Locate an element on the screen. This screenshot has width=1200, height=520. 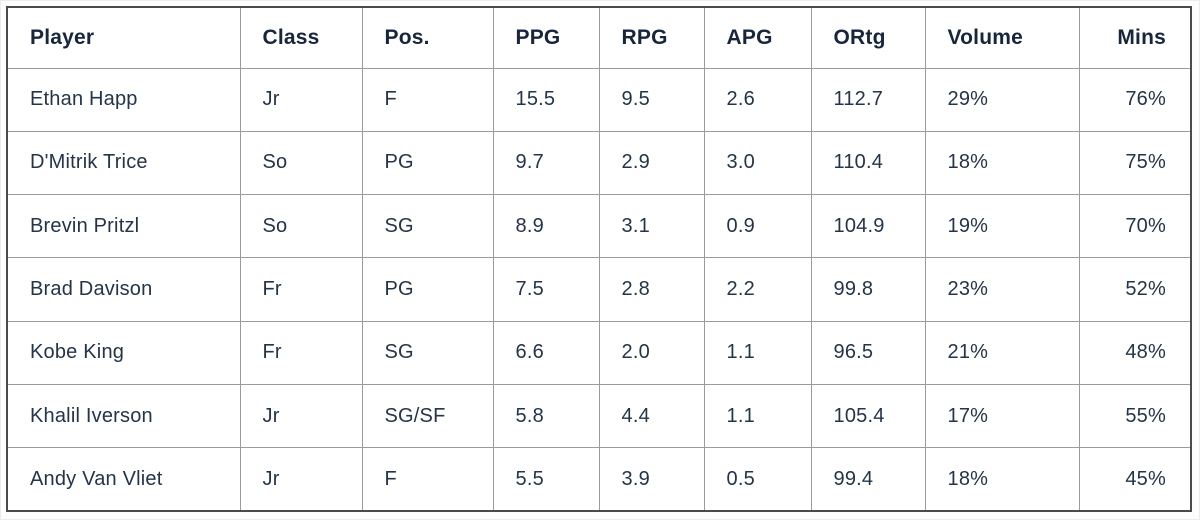
cell-ppg: 5.5 is located at coordinates (546, 479).